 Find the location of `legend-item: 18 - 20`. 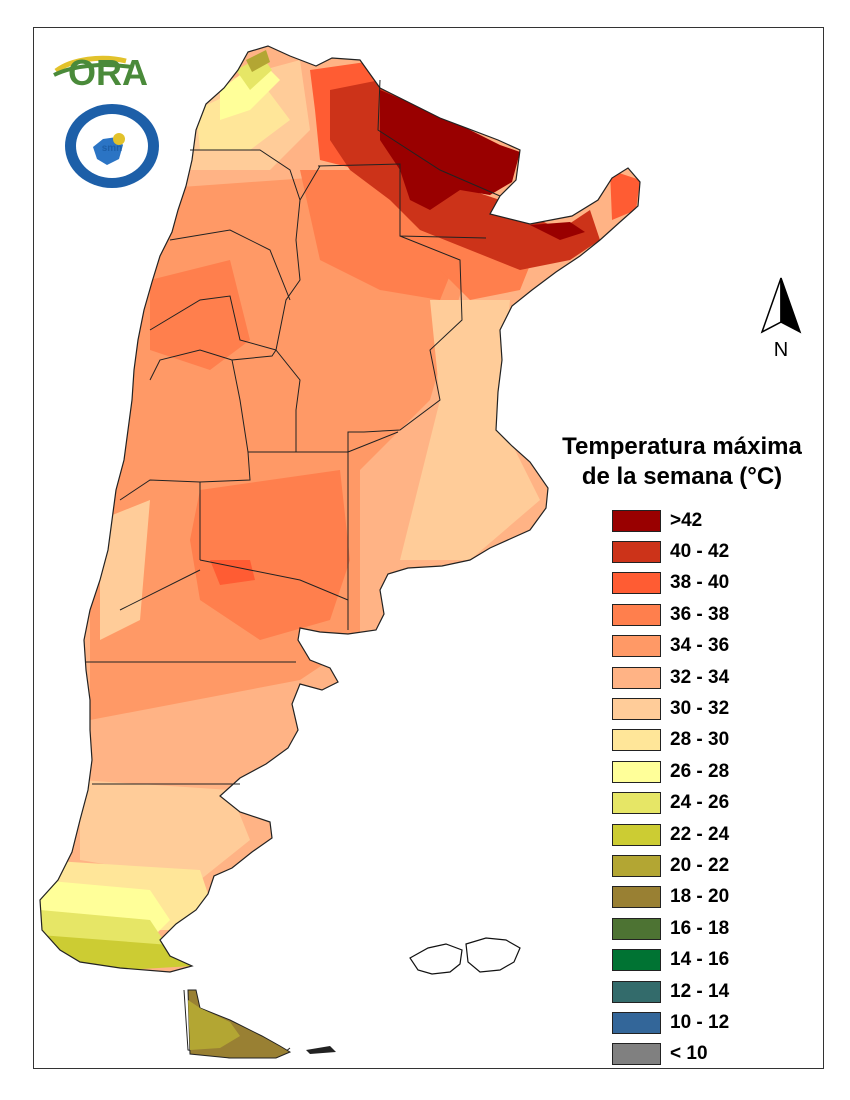

legend-item: 18 - 20 is located at coordinates (670, 897).